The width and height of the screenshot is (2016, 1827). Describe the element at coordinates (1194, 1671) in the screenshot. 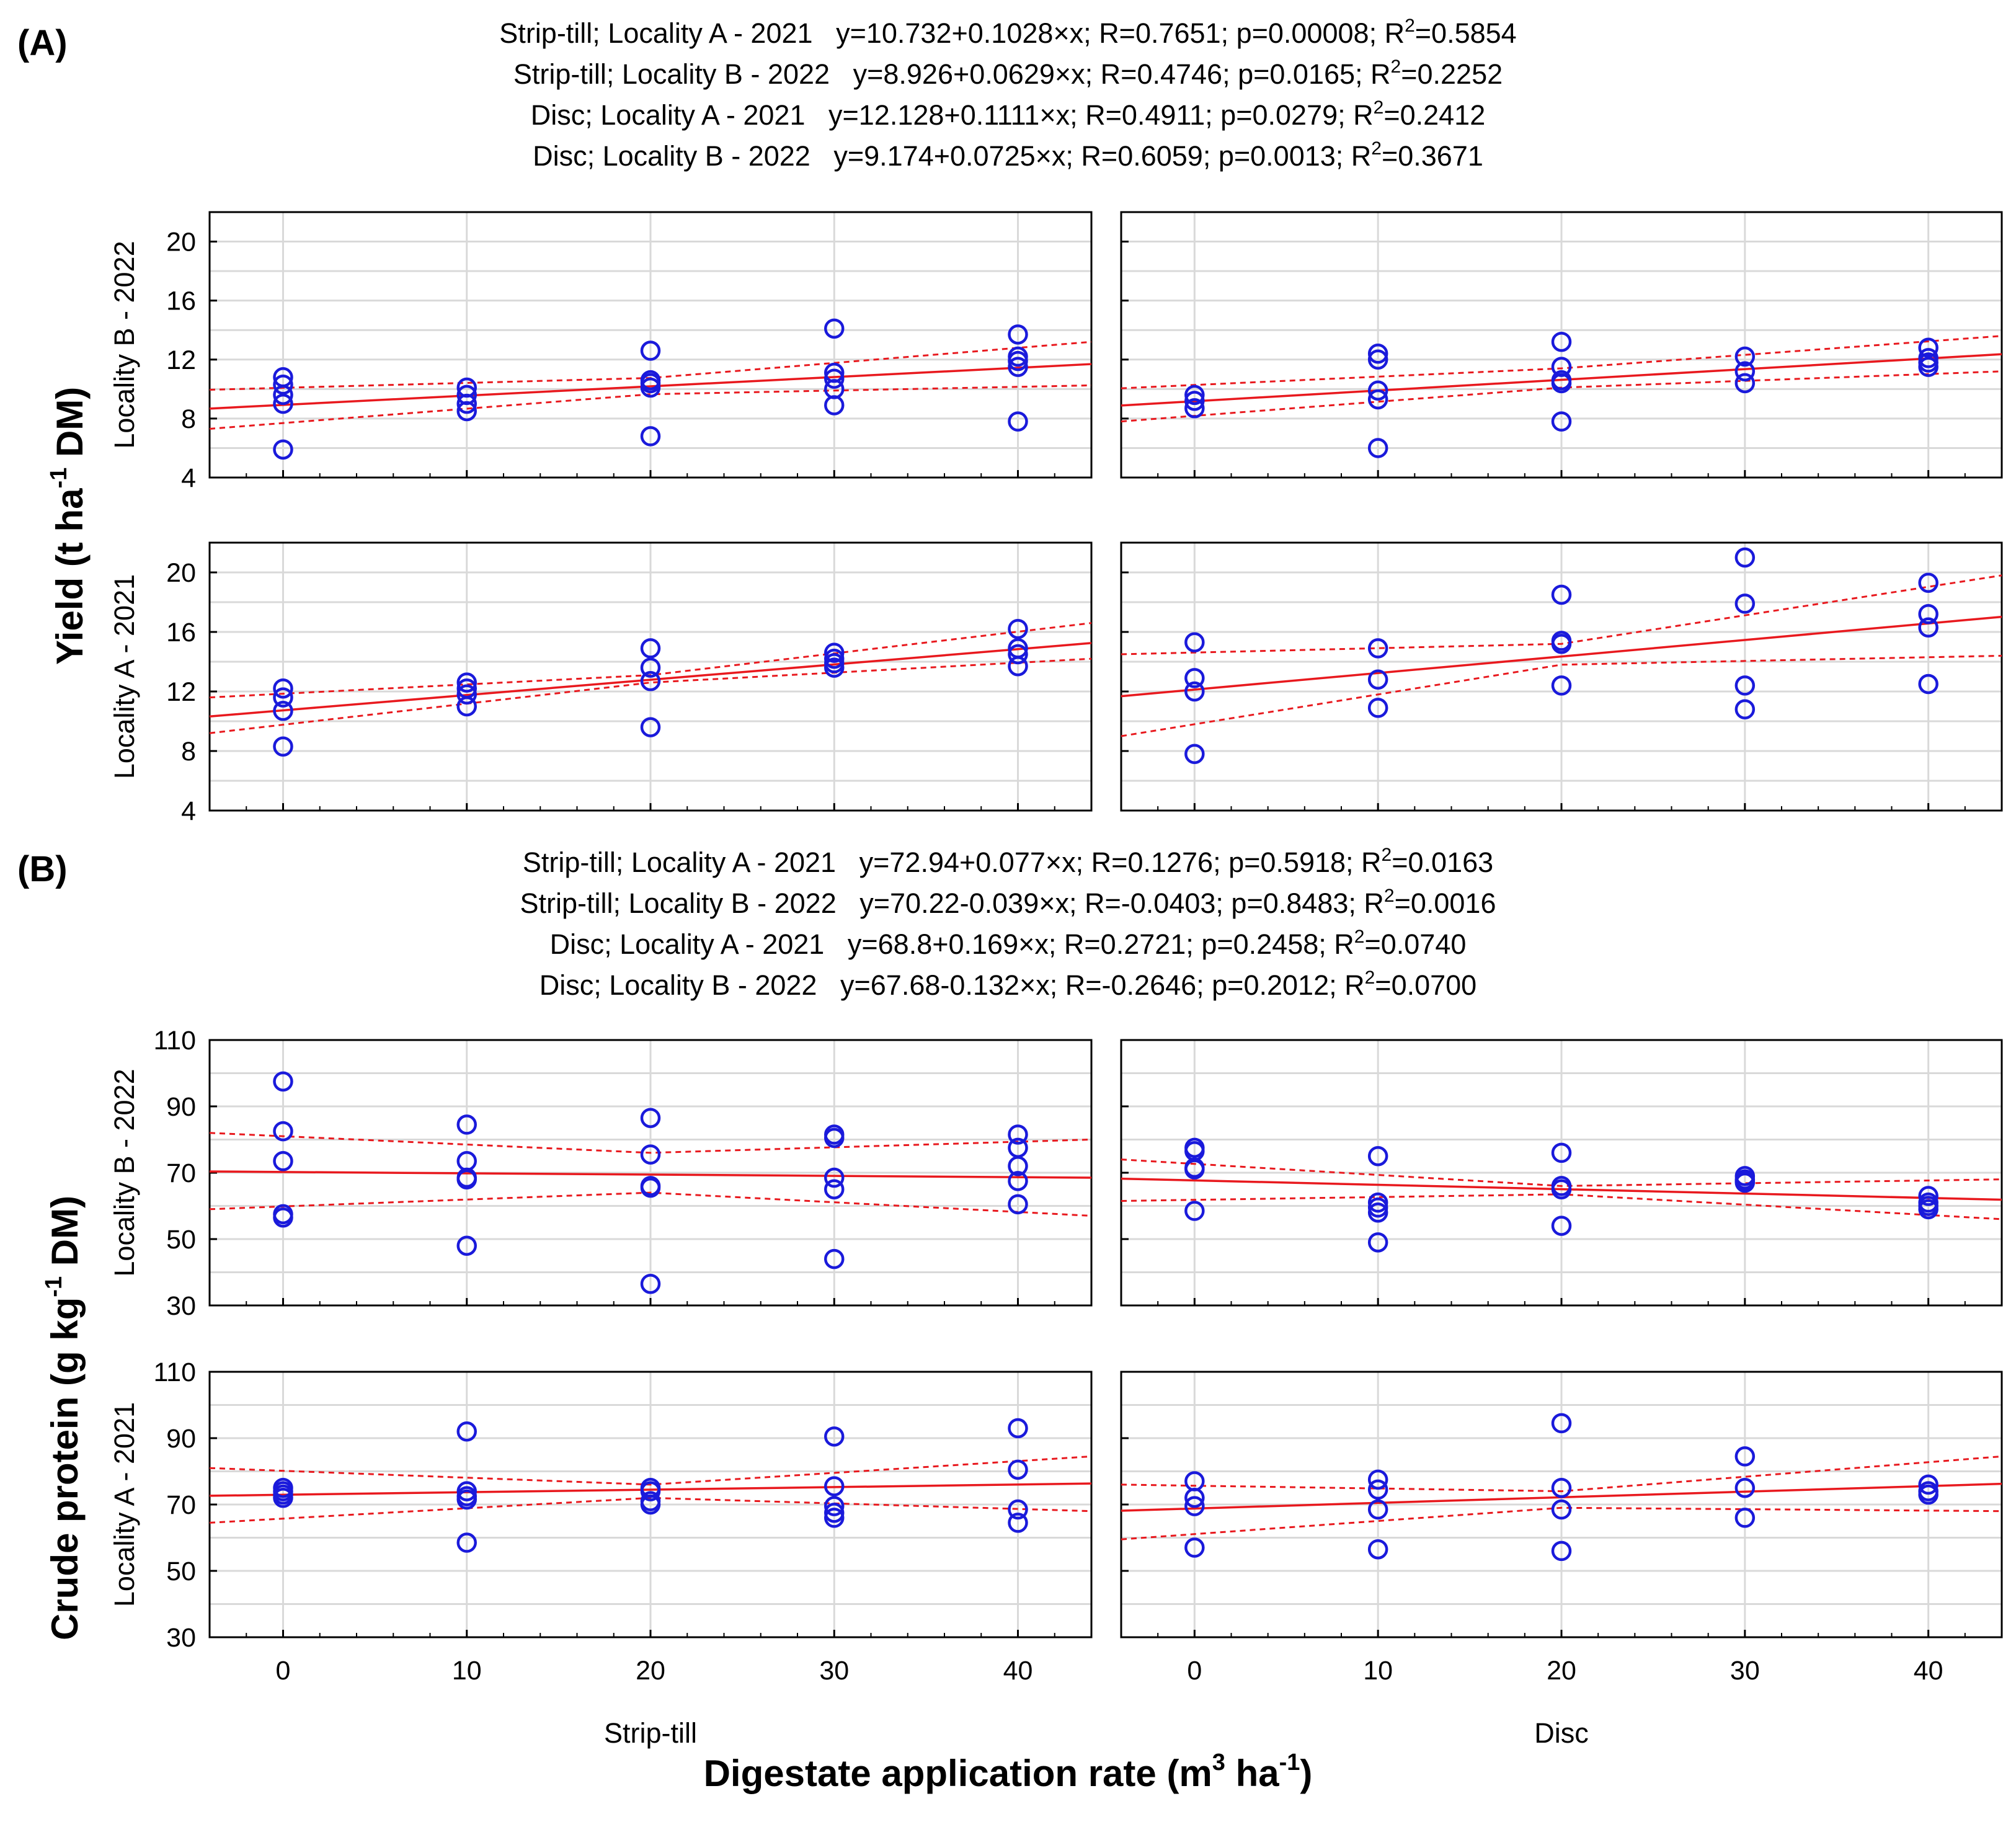

I see `x-tick-label: 0` at that location.